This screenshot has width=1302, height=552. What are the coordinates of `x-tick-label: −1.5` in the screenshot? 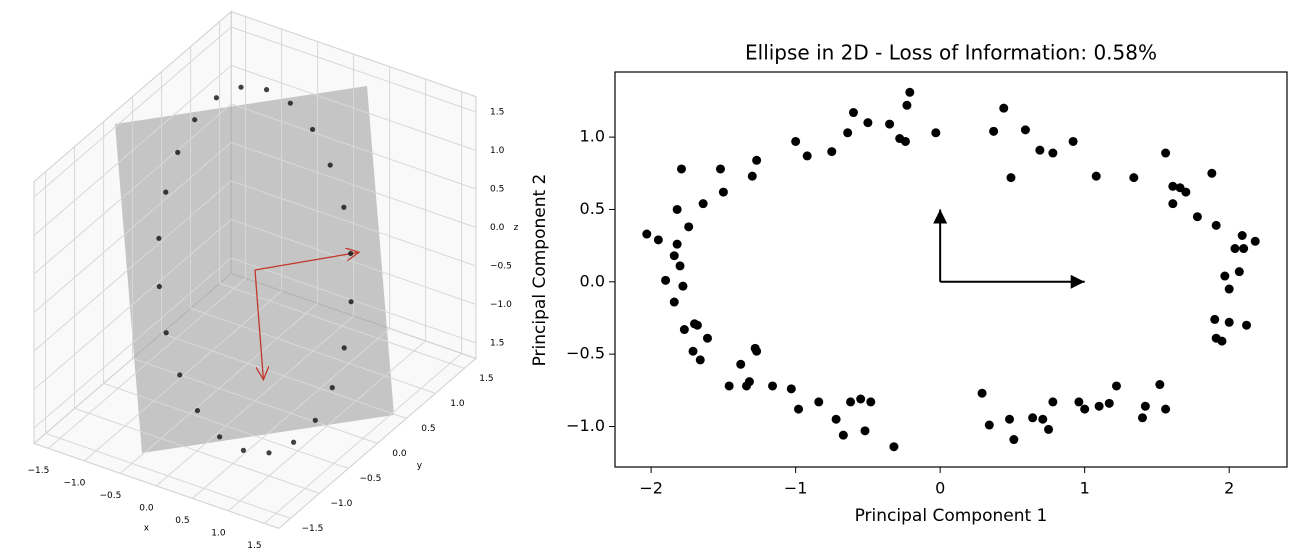 It's located at (38, 471).